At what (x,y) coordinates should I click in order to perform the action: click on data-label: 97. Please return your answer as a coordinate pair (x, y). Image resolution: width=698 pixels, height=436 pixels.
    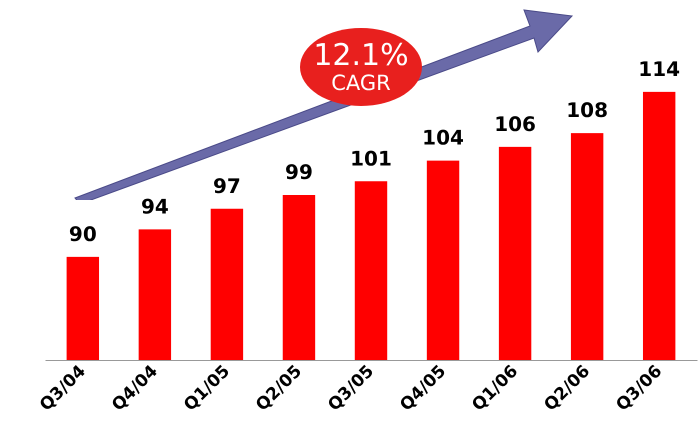
    Looking at the image, I should click on (226, 186).